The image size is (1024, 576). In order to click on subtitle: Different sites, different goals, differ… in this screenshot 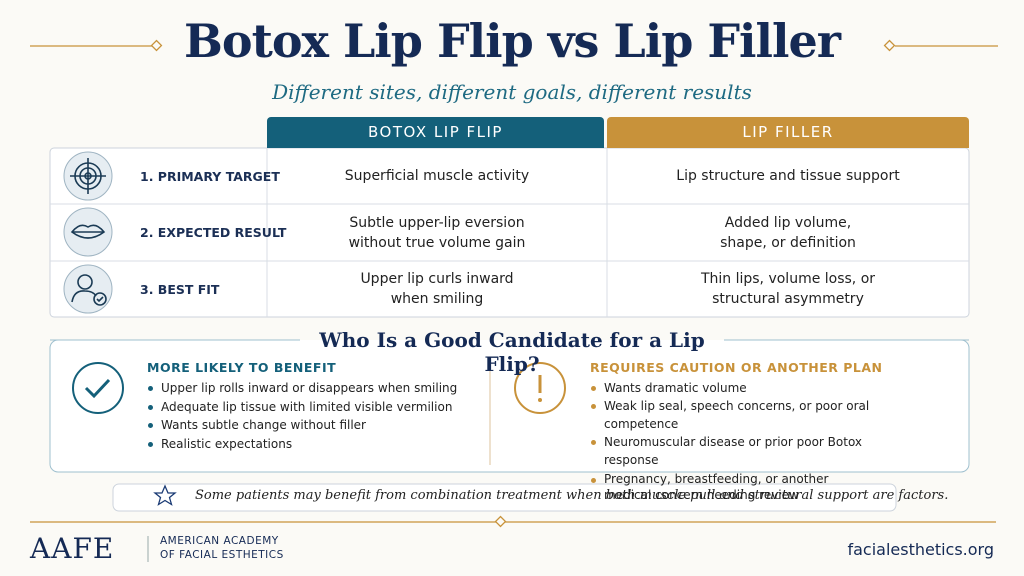, I will do `click(512, 92)`.